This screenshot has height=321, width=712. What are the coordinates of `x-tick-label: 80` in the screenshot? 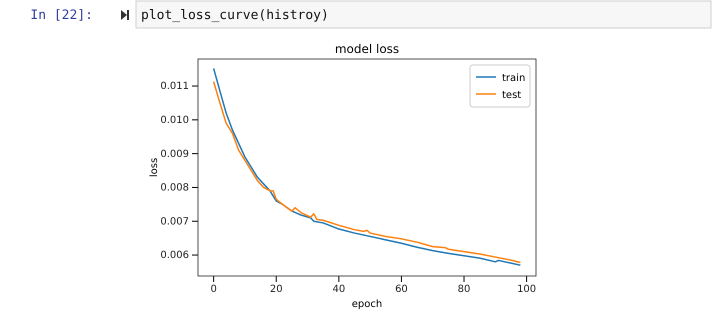 It's located at (464, 290).